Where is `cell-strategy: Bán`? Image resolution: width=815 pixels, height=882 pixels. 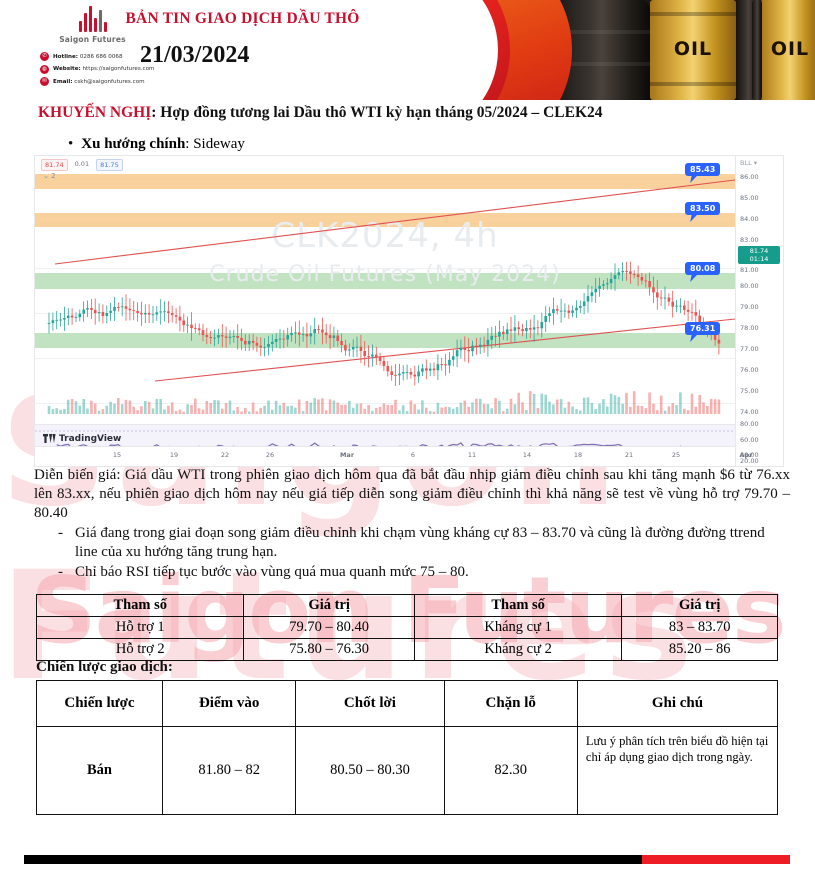 cell-strategy: Bán is located at coordinates (99, 770).